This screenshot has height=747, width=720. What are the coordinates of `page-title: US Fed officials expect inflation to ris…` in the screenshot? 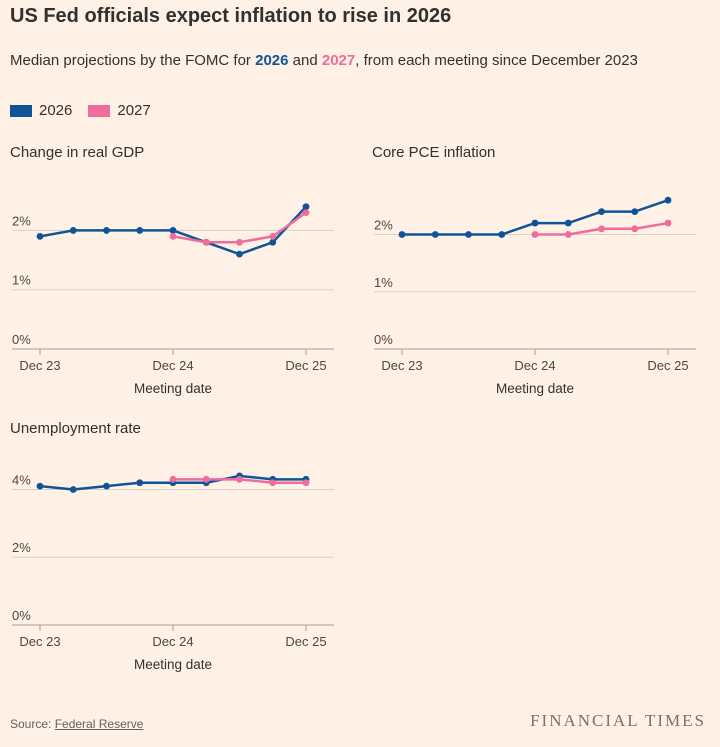 It's located at (231, 16).